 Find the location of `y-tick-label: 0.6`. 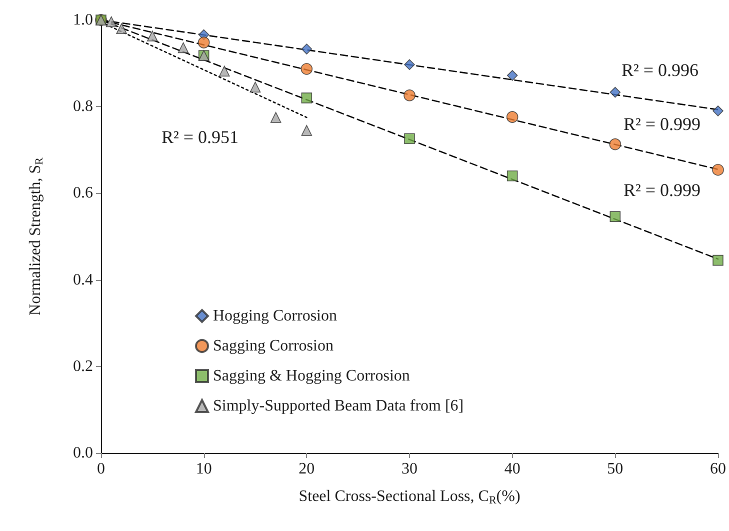

y-tick-label: 0.6 is located at coordinates (83, 193).